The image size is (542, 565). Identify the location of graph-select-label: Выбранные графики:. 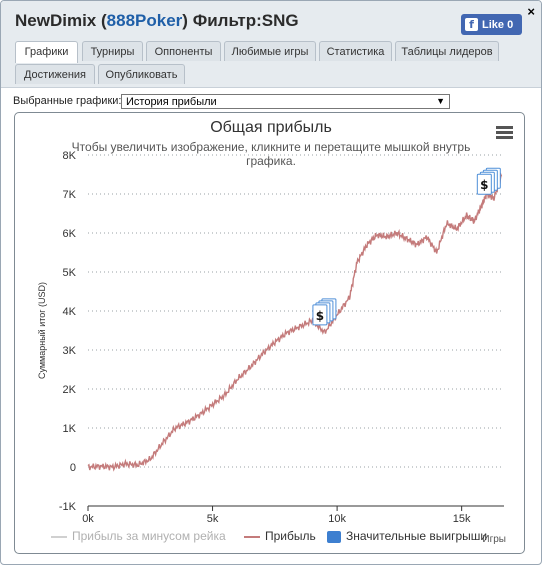
(67, 101).